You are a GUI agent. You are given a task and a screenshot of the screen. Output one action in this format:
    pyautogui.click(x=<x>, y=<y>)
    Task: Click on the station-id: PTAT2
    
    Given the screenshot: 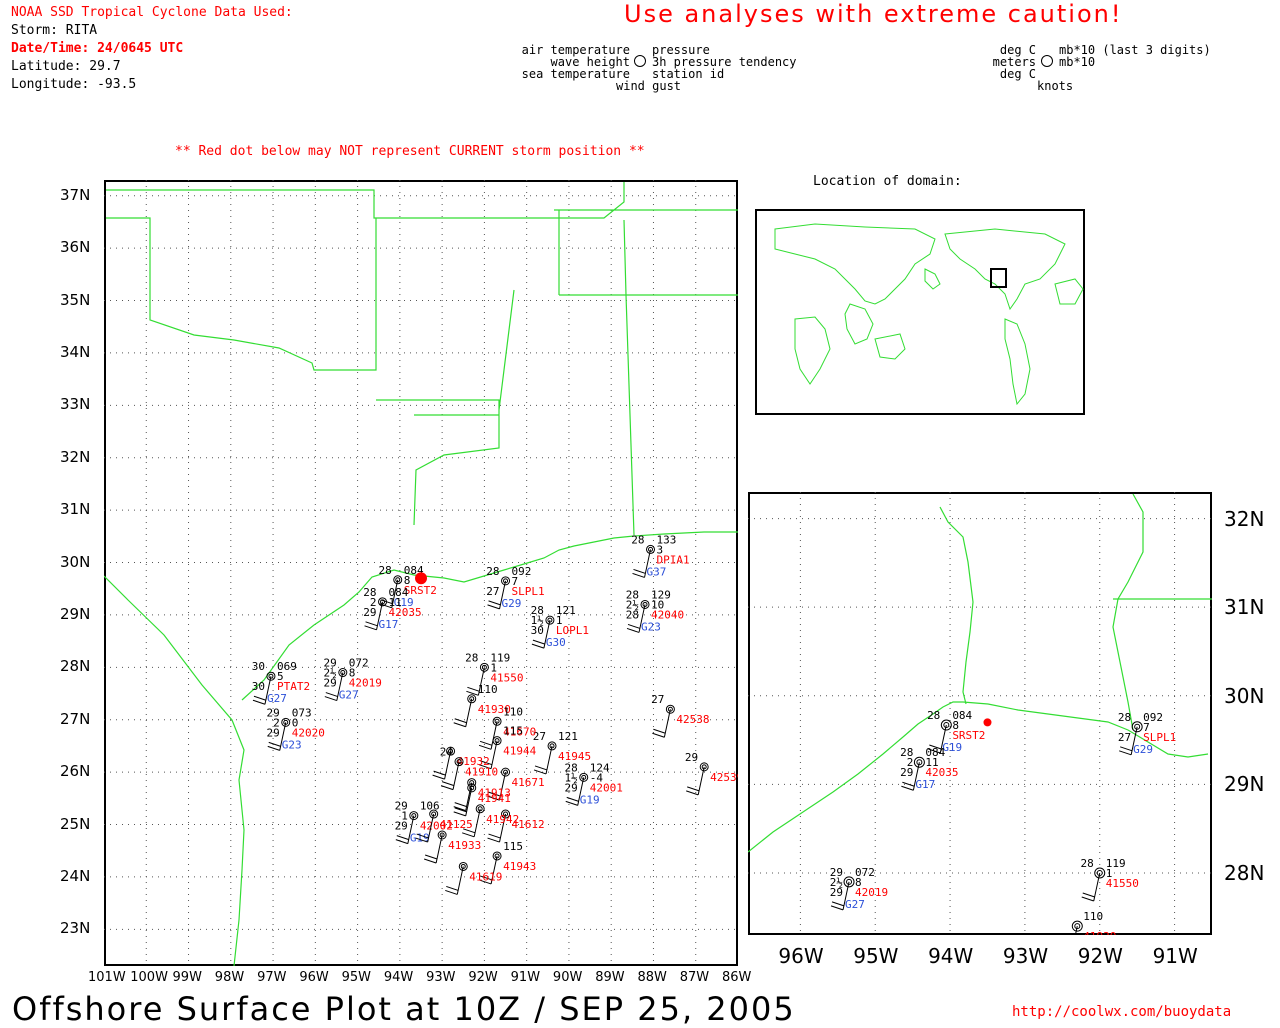 What is the action you would take?
    pyautogui.click(x=293, y=686)
    